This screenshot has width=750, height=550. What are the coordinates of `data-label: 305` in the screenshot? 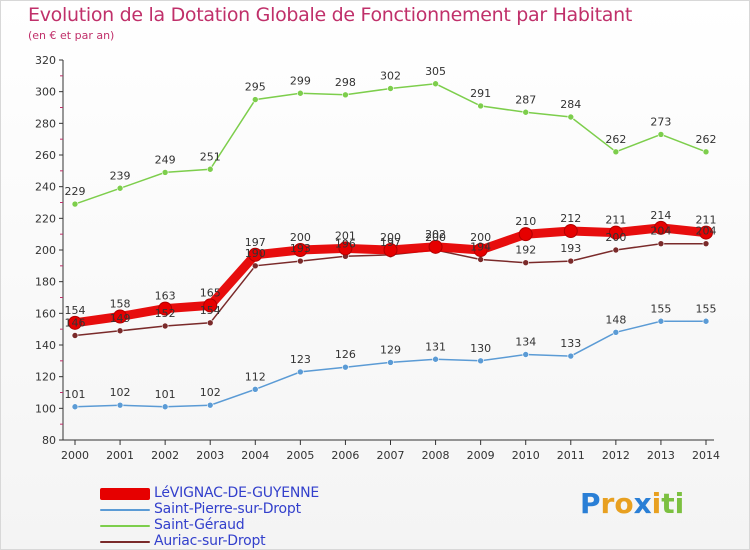 It's located at (435, 71).